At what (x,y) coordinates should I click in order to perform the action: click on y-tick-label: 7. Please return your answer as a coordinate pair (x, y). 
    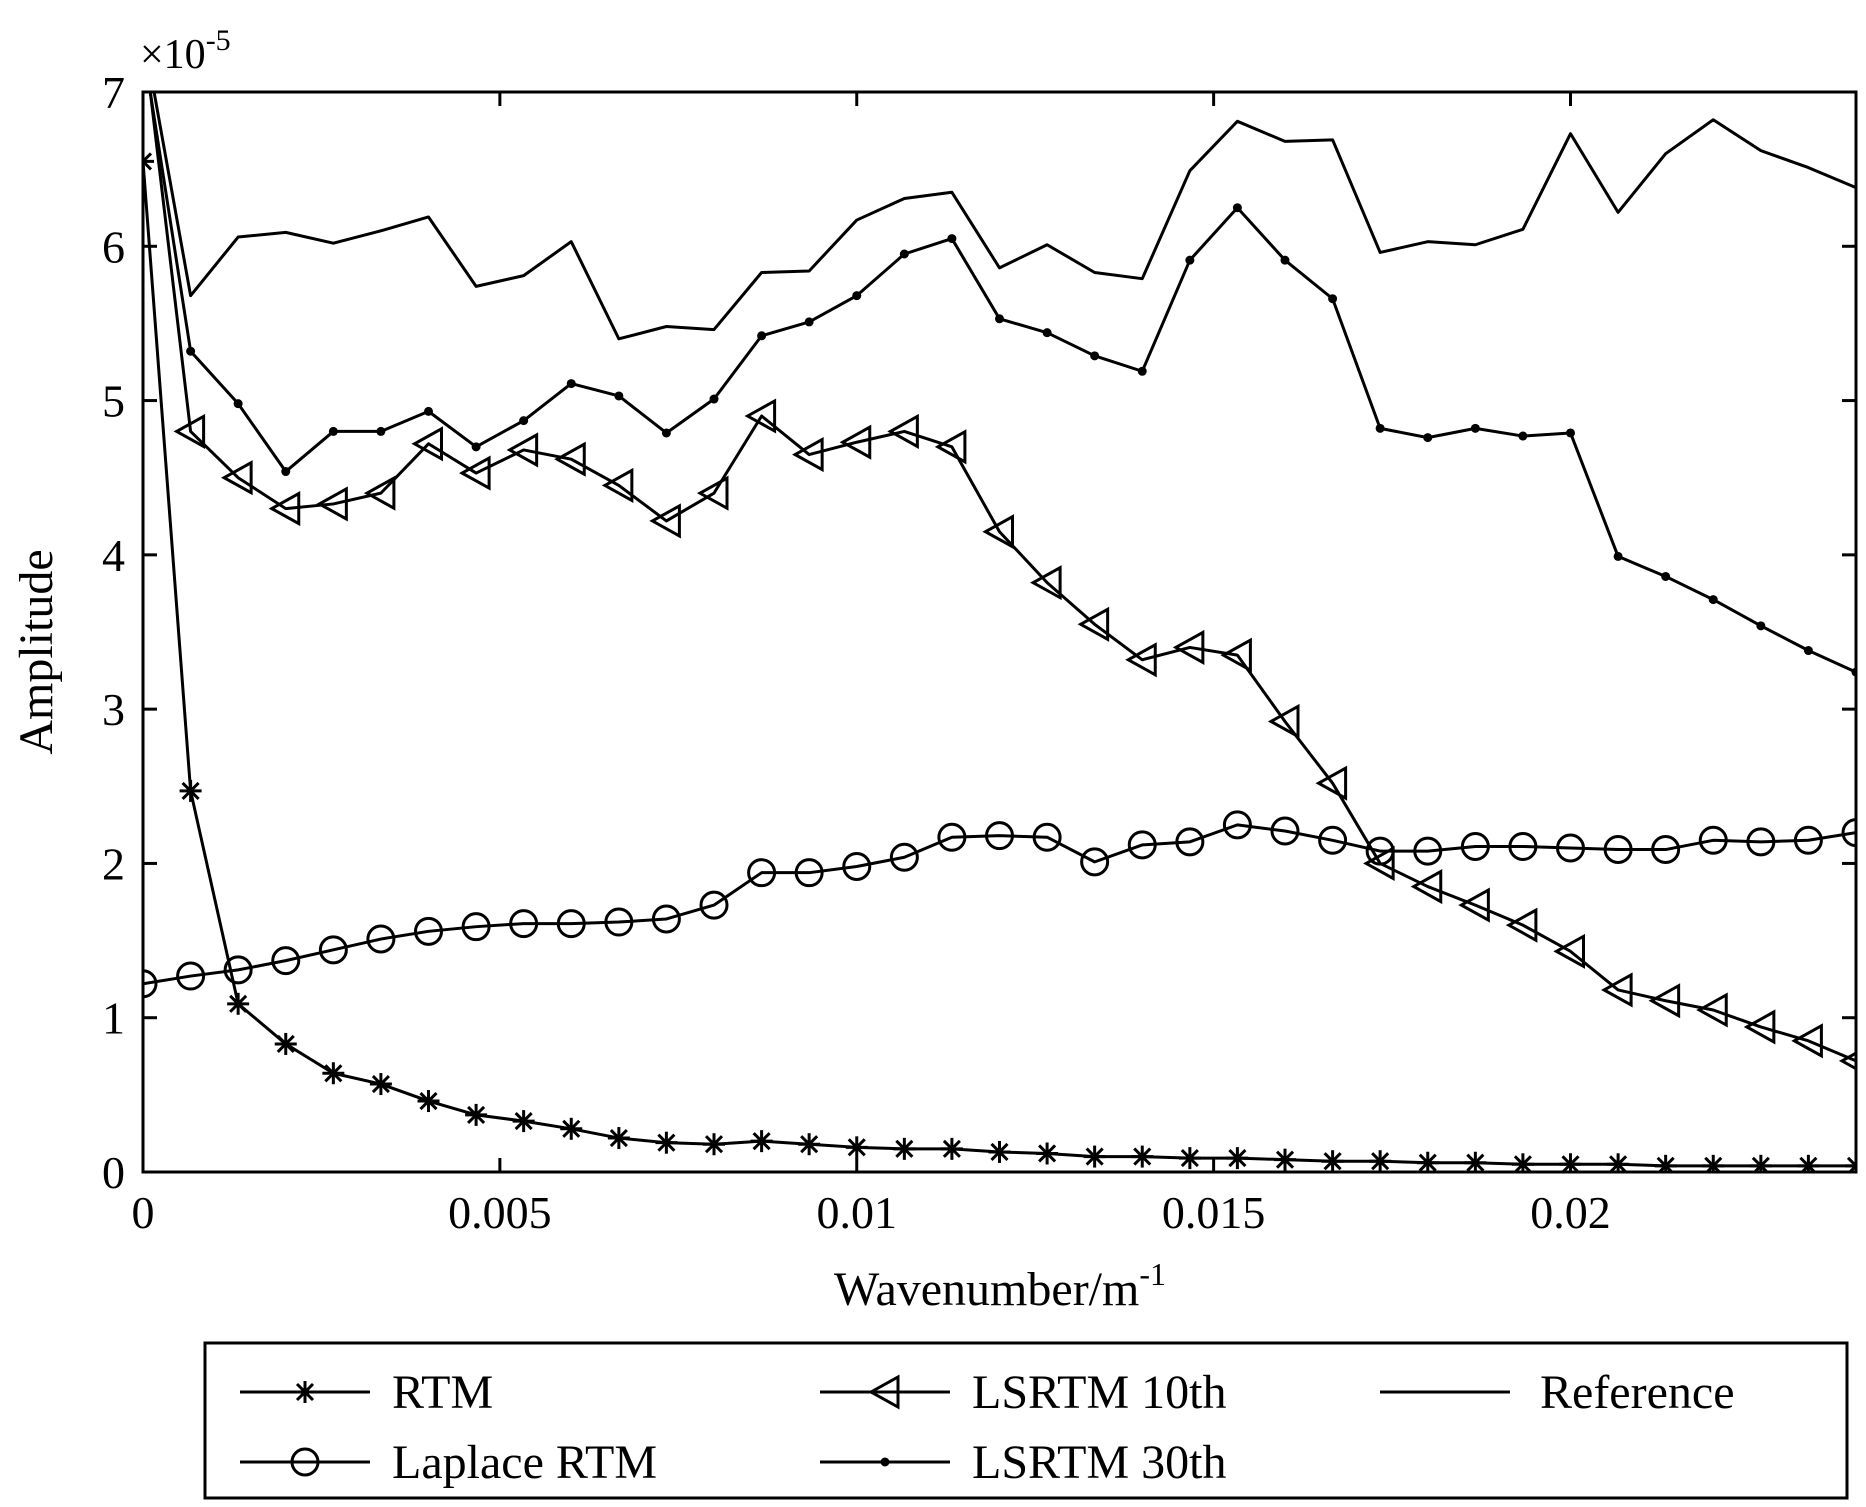
    Looking at the image, I should click on (113, 92).